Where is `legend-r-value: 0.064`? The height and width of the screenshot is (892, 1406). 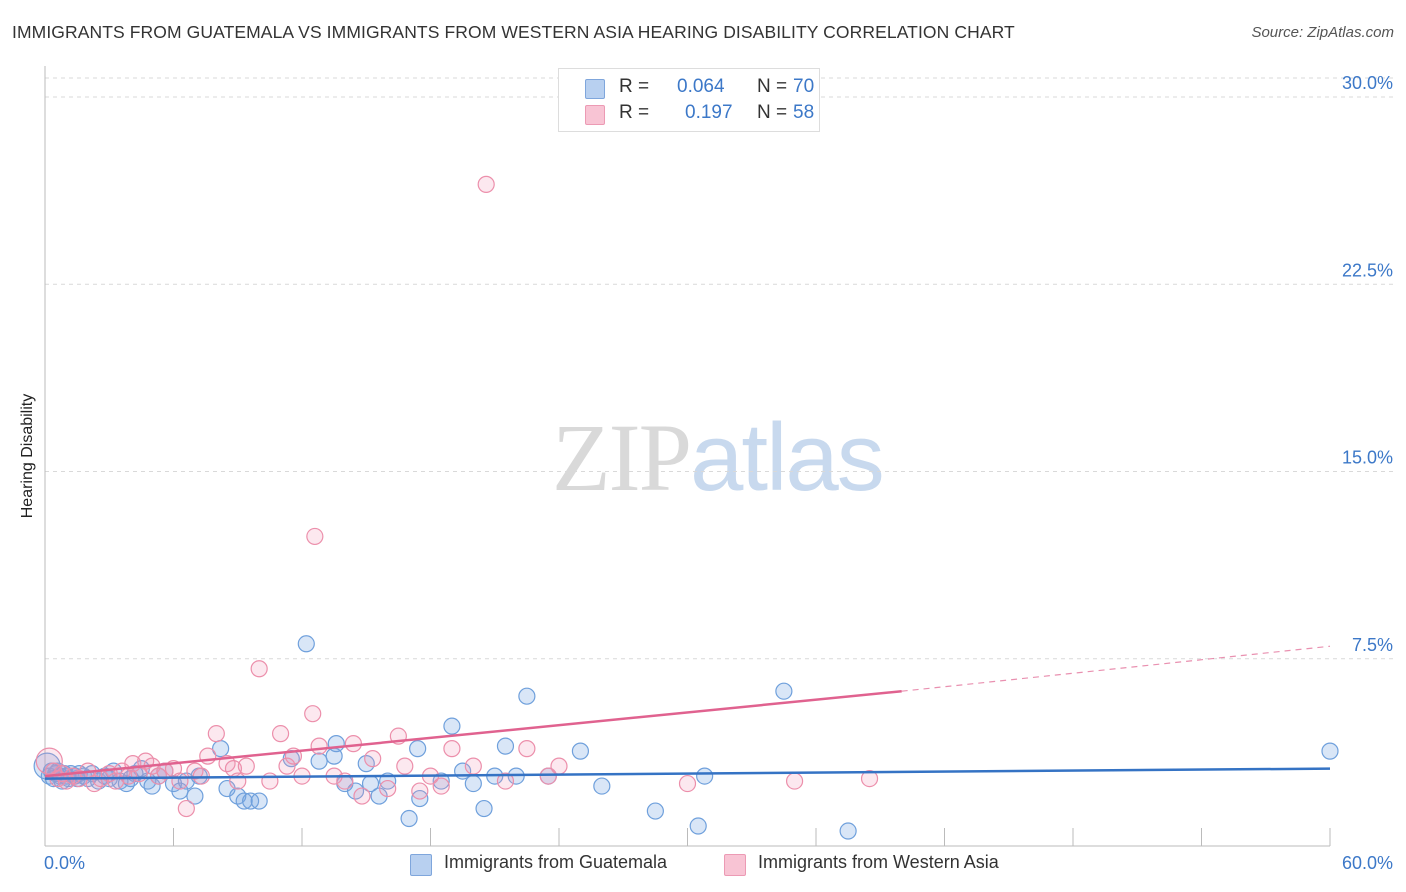 legend-r-value: 0.064 is located at coordinates (701, 86).